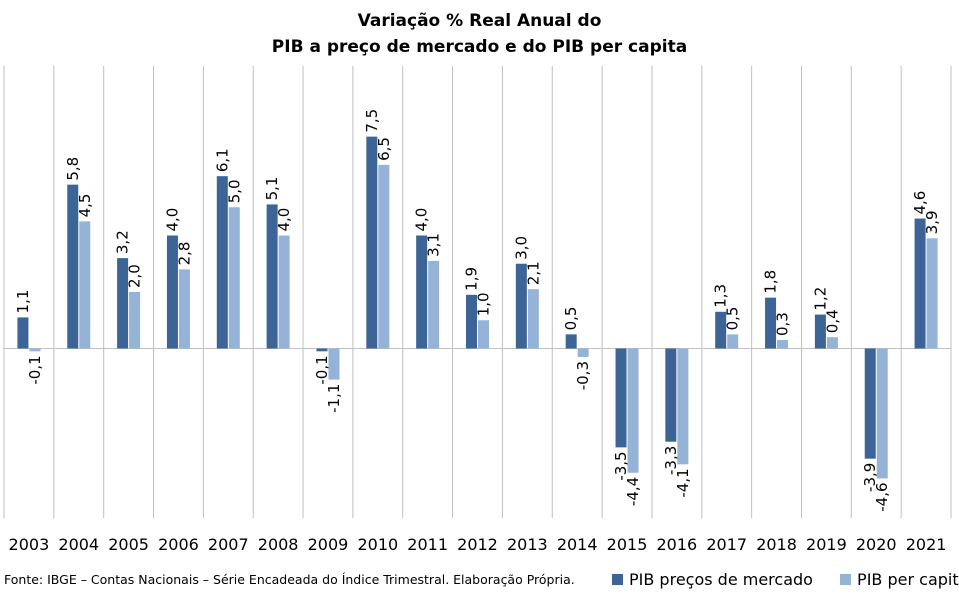 This screenshot has width=959, height=594. Describe the element at coordinates (85, 206) in the screenshot. I see `data-label-series-2-2004: 4,5` at that location.